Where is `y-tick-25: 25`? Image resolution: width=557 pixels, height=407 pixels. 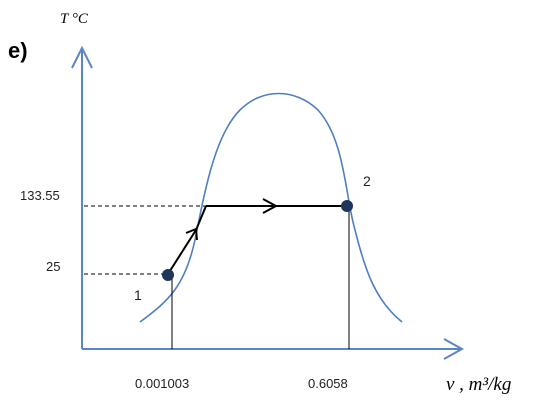
y-tick-25: 25 is located at coordinates (53, 266).